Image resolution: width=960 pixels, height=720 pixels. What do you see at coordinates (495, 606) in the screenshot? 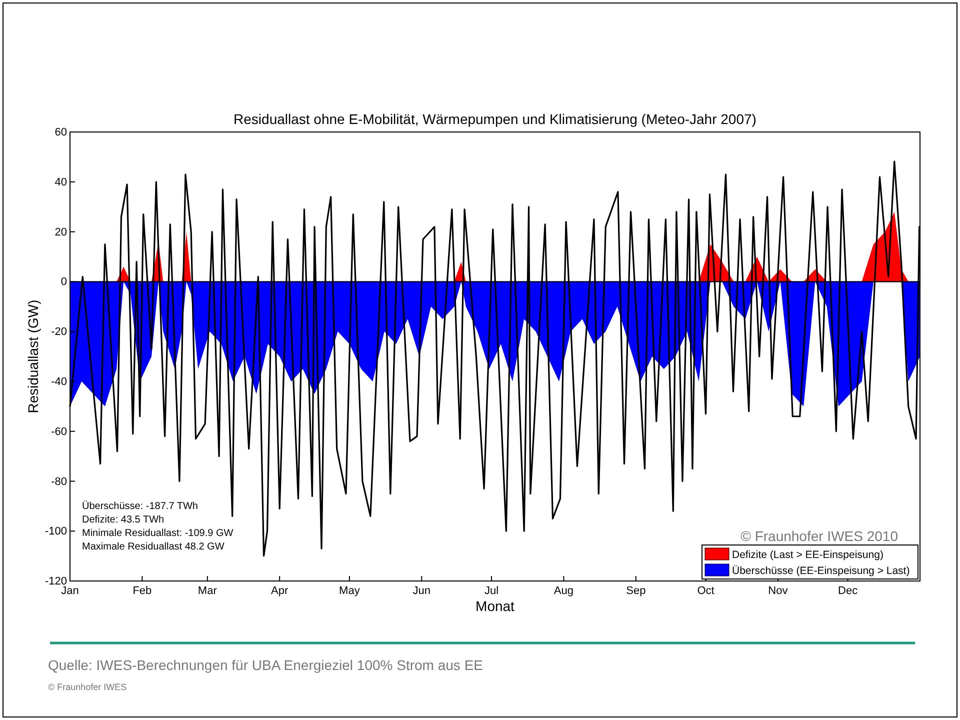
I see `x-axis-title: Monat` at bounding box center [495, 606].